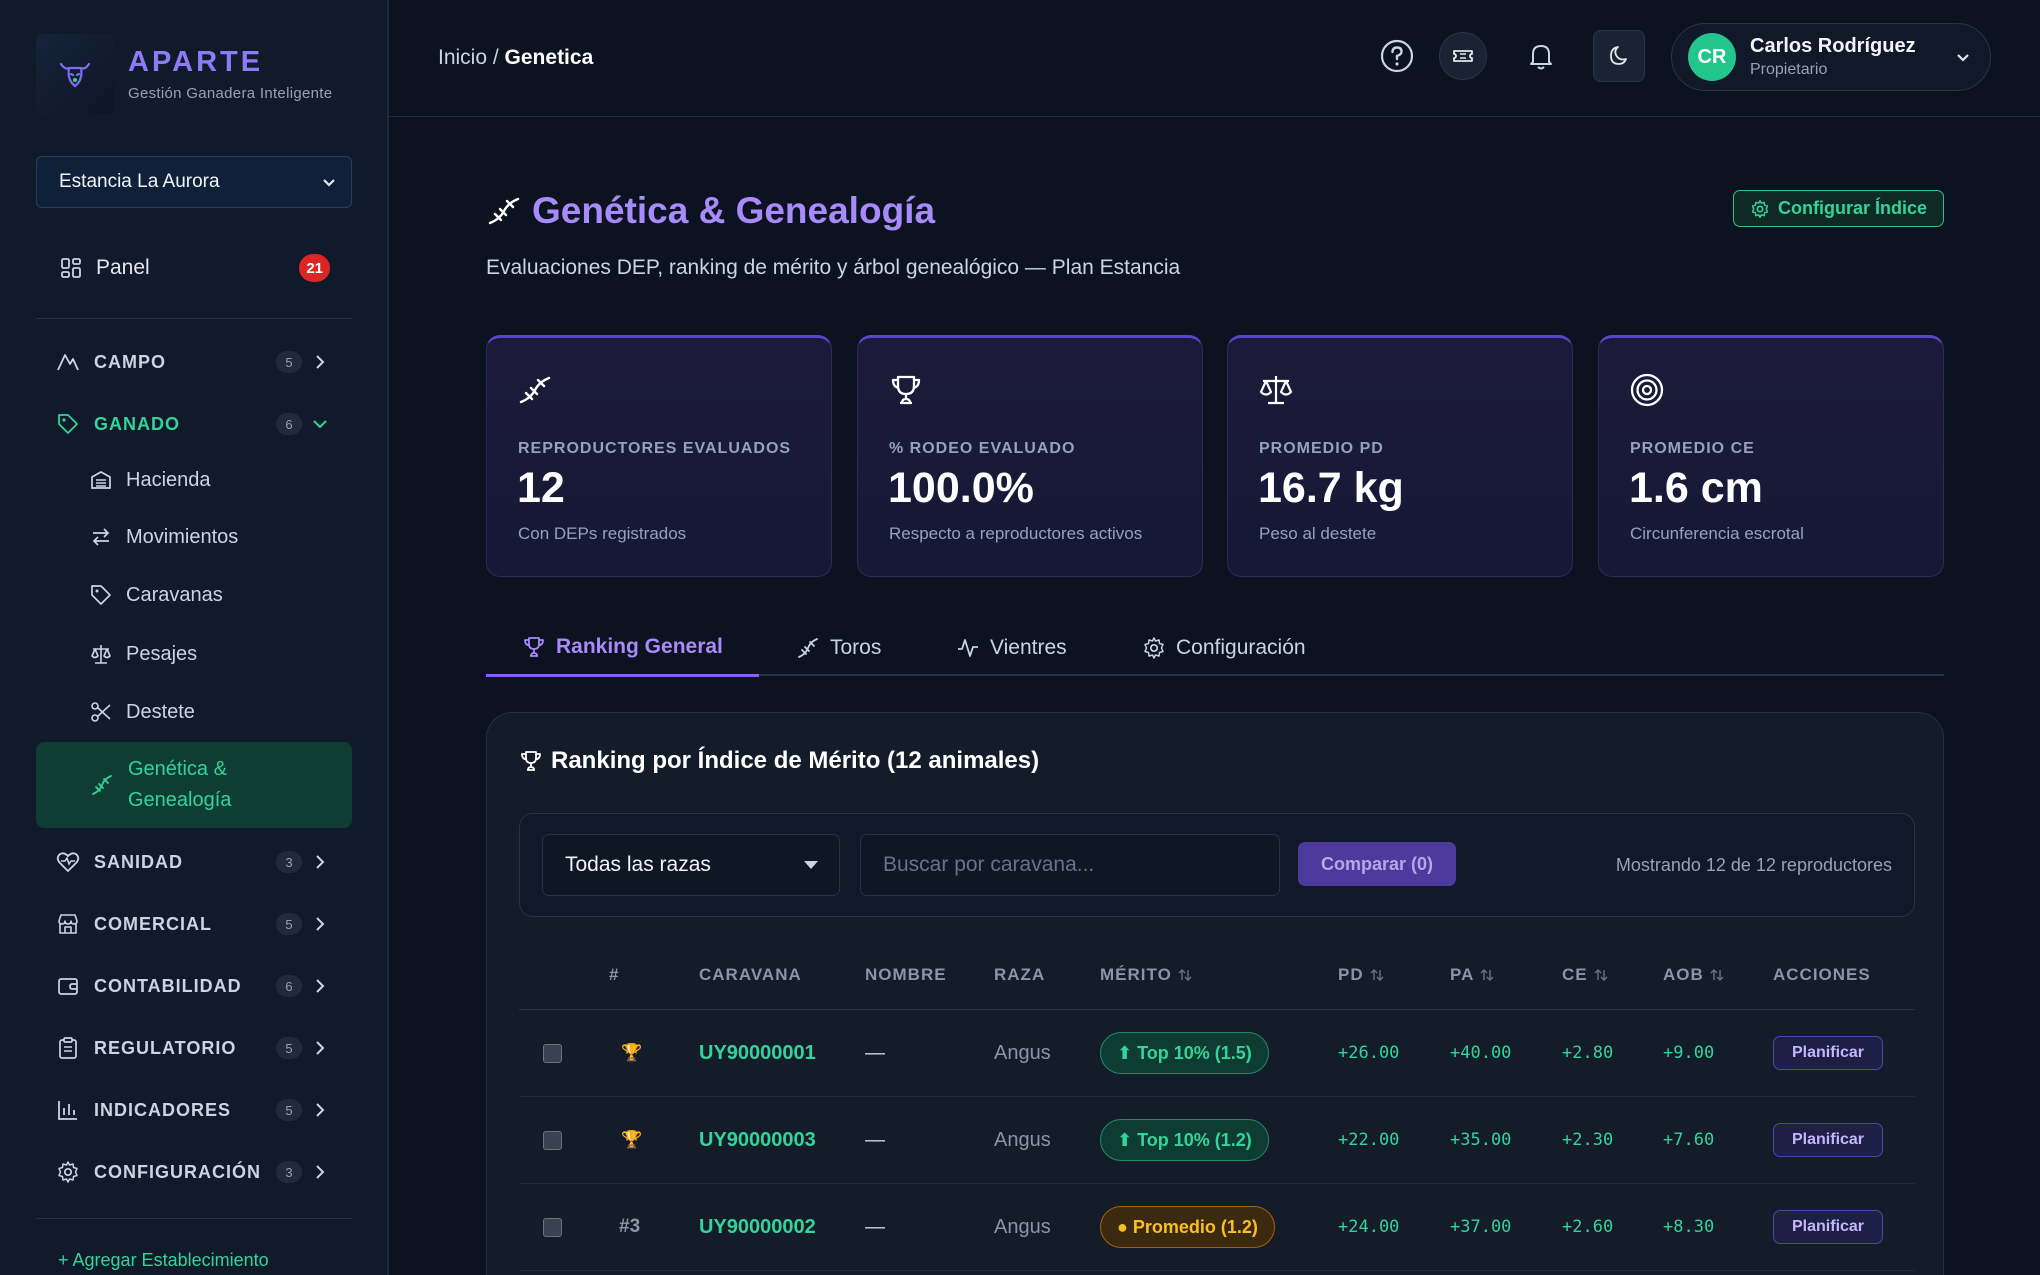 The width and height of the screenshot is (2040, 1275). Describe the element at coordinates (757, 1139) in the screenshot. I see `caravana-link: UY90000003` at that location.